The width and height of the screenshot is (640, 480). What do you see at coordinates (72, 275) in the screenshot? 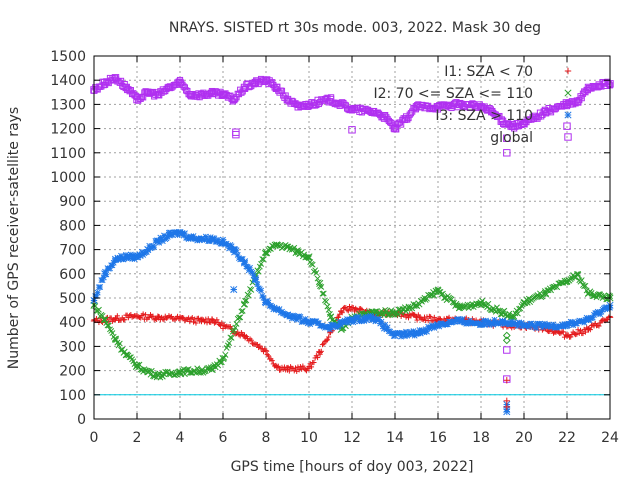
I see `y-tick-label: 600` at bounding box center [72, 275].